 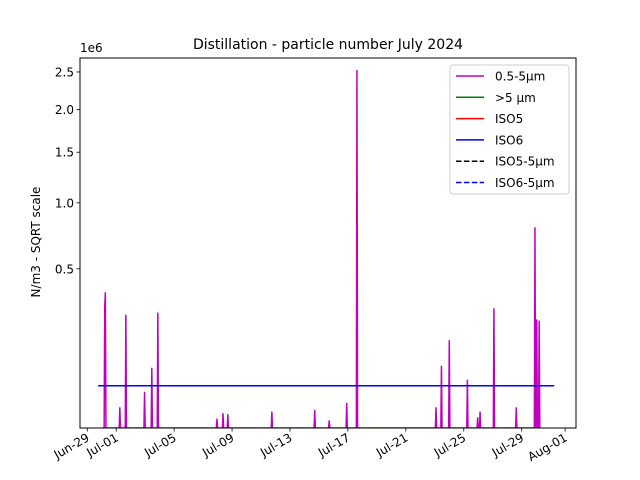 What do you see at coordinates (64, 269) in the screenshot?
I see `y-tick-label: 0.5` at bounding box center [64, 269].